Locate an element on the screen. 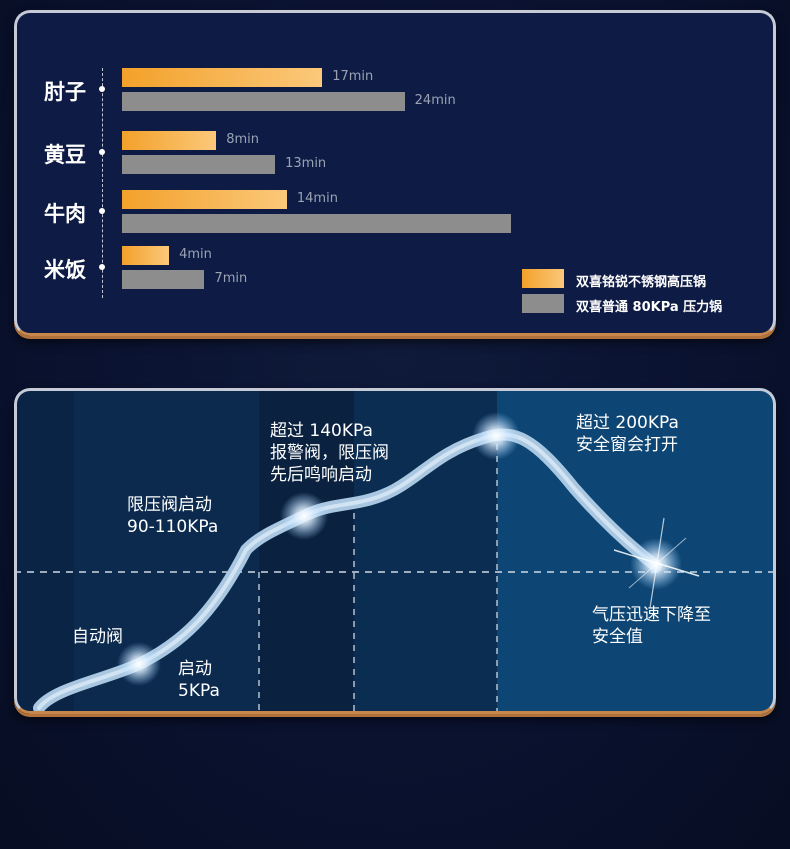 The height and width of the screenshot is (849, 790). category-label: 黄豆 is located at coordinates (65, 155).